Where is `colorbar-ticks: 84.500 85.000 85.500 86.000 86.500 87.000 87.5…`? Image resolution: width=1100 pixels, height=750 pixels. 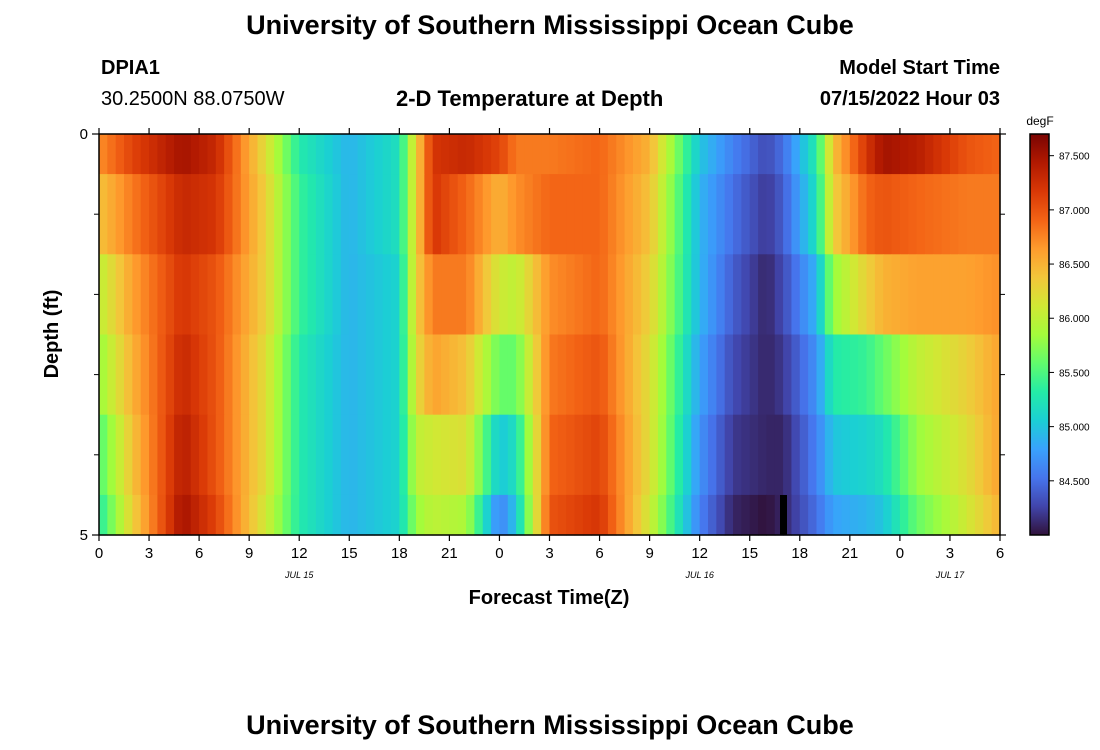
colorbar-ticks: 84.500 85.000 85.500 86.000 86.500 87.000 87.5… is located at coordinates (1069, 320).